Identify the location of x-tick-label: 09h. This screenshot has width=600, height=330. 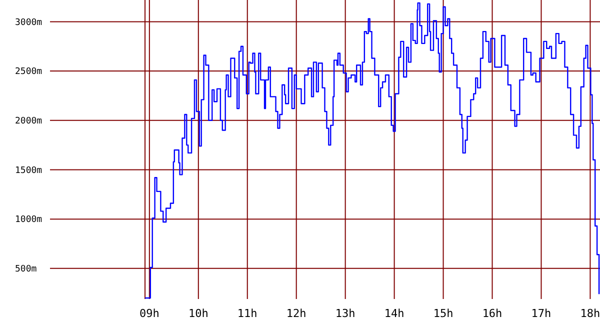
(149, 313).